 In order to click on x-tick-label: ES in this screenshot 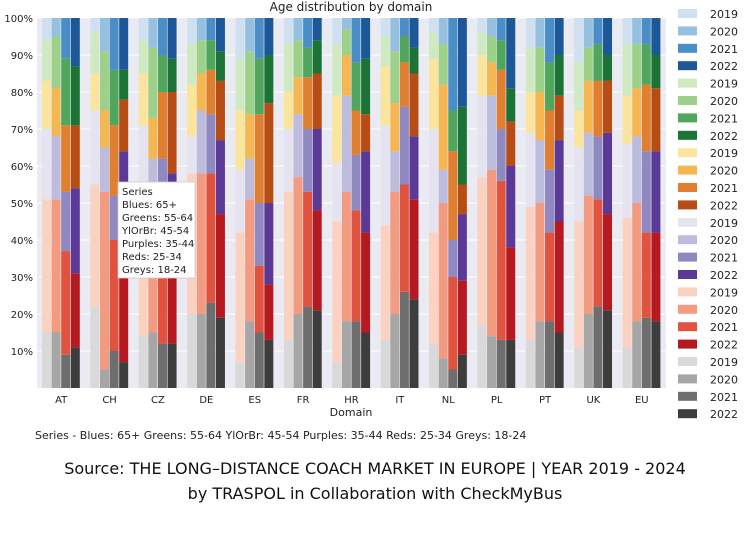, I will do `click(254, 400)`.